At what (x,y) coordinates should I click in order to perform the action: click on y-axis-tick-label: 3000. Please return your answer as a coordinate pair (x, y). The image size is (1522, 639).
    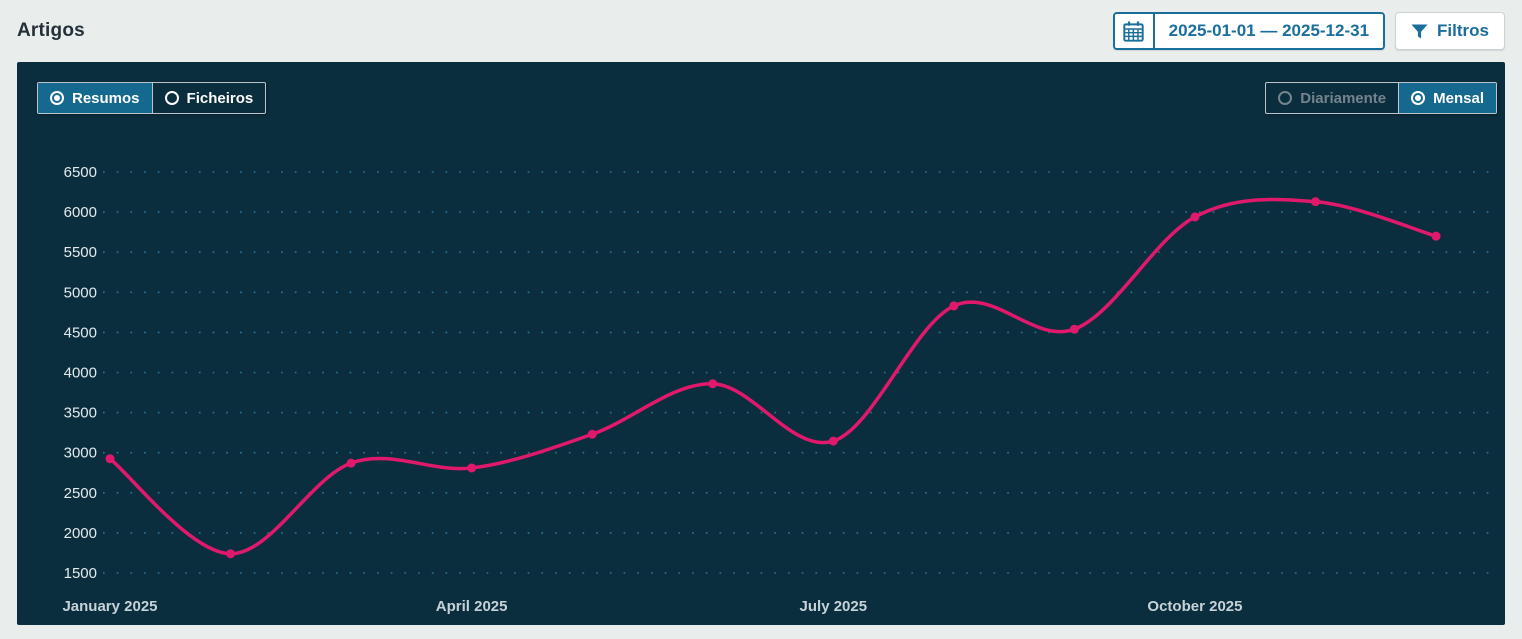
    Looking at the image, I should click on (80, 453).